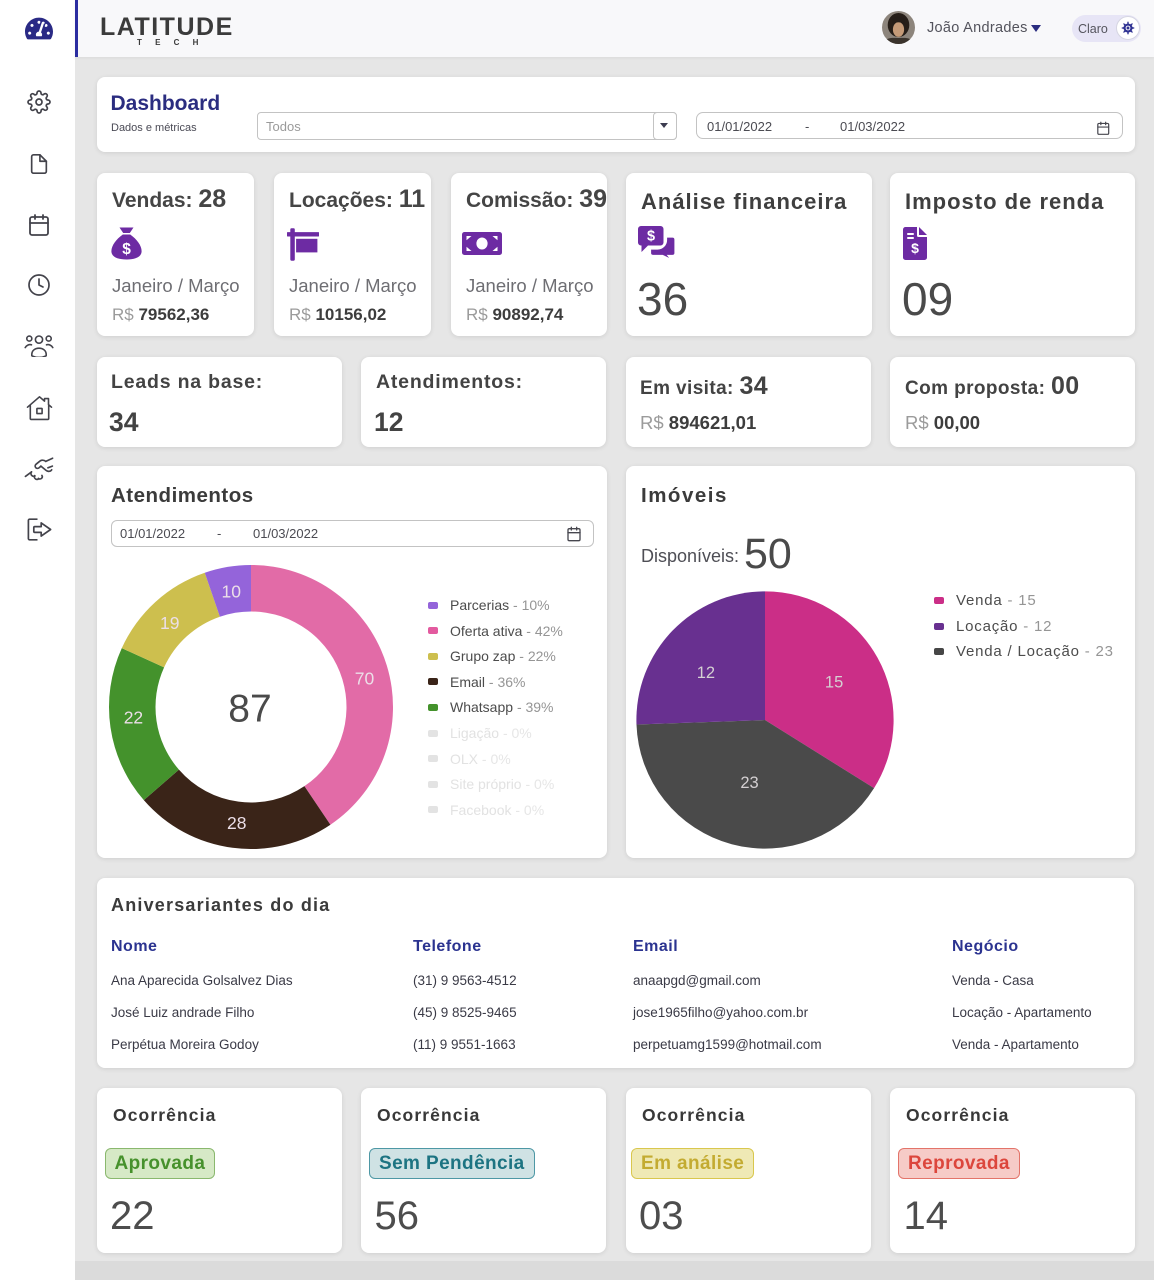 This screenshot has width=1154, height=1280. Describe the element at coordinates (236, 823) in the screenshot. I see `svg-text: 28` at that location.